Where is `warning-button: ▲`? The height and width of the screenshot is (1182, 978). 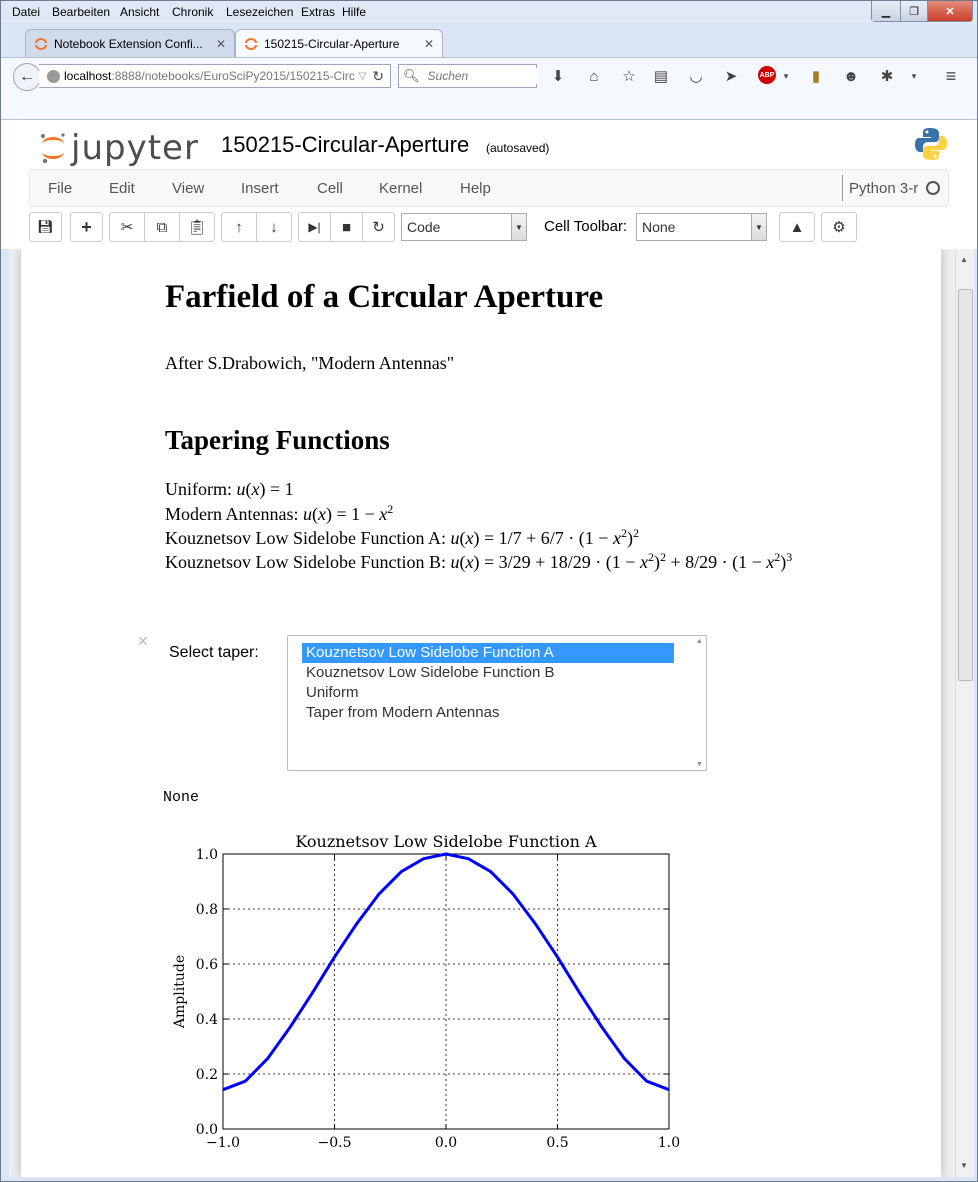 warning-button: ▲ is located at coordinates (797, 227).